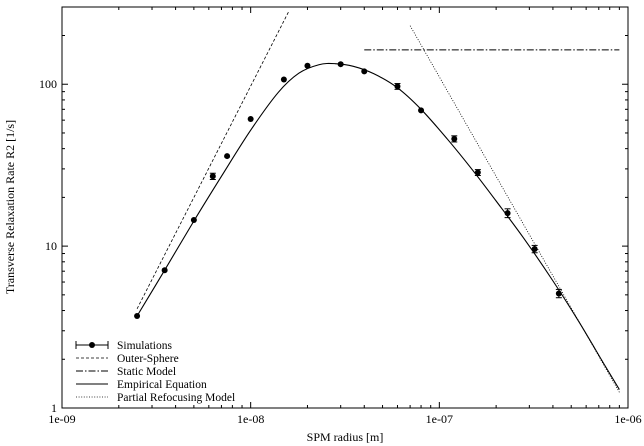 This screenshot has height=446, width=644. I want to click on legend-label-outer-sphere: Outer-Sphere, so click(148, 359).